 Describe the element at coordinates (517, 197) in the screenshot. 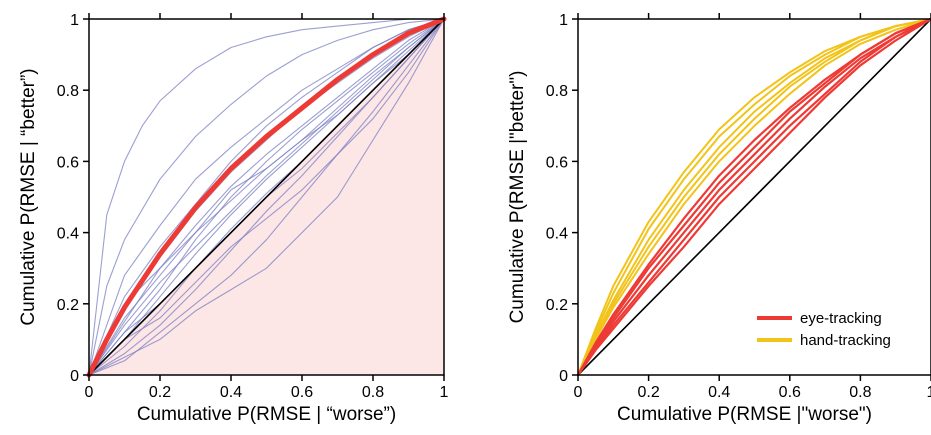

I see `right-y-axis-title: Cumulative P(RMSE |"better")` at that location.